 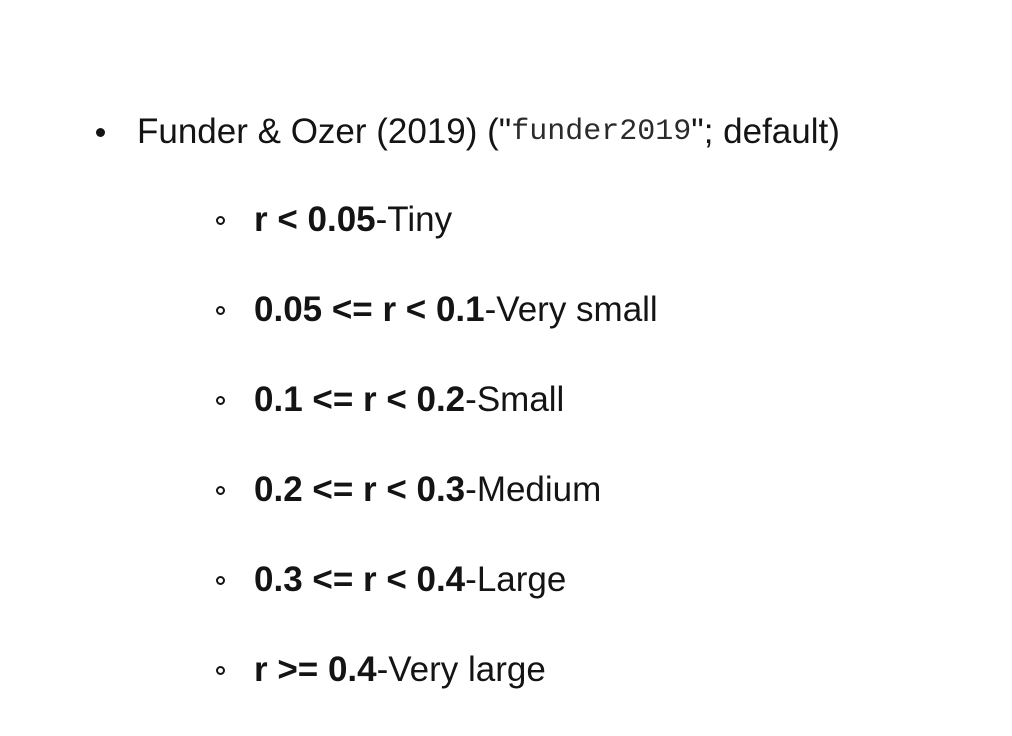 What do you see at coordinates (369, 309) in the screenshot?
I see `threshold-range: 0.05 <= r < 0.1` at bounding box center [369, 309].